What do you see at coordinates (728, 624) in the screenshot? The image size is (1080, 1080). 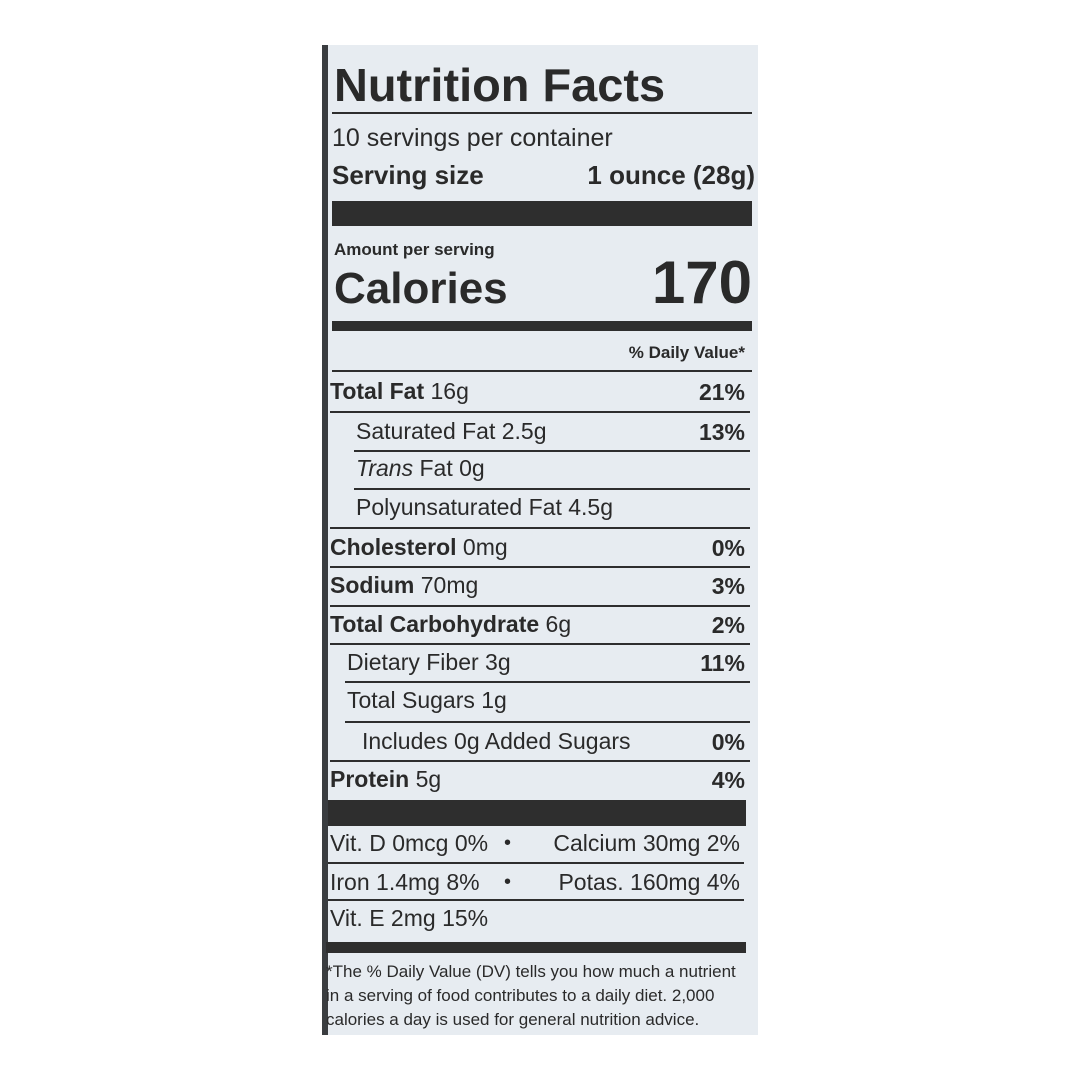 I see `daily-value: 2%` at bounding box center [728, 624].